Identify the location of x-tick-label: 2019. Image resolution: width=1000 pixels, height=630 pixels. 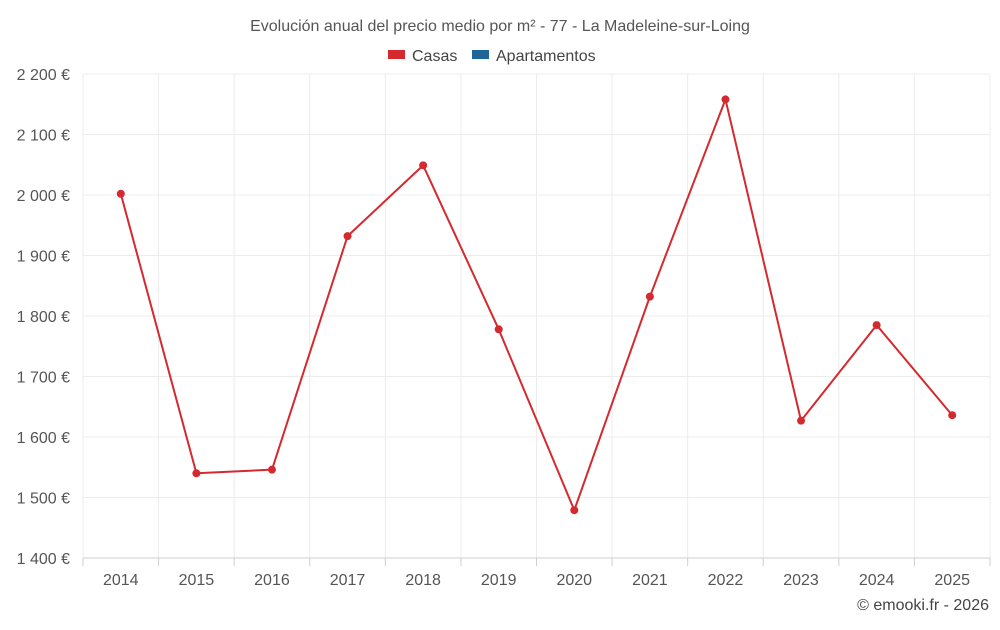
(499, 580).